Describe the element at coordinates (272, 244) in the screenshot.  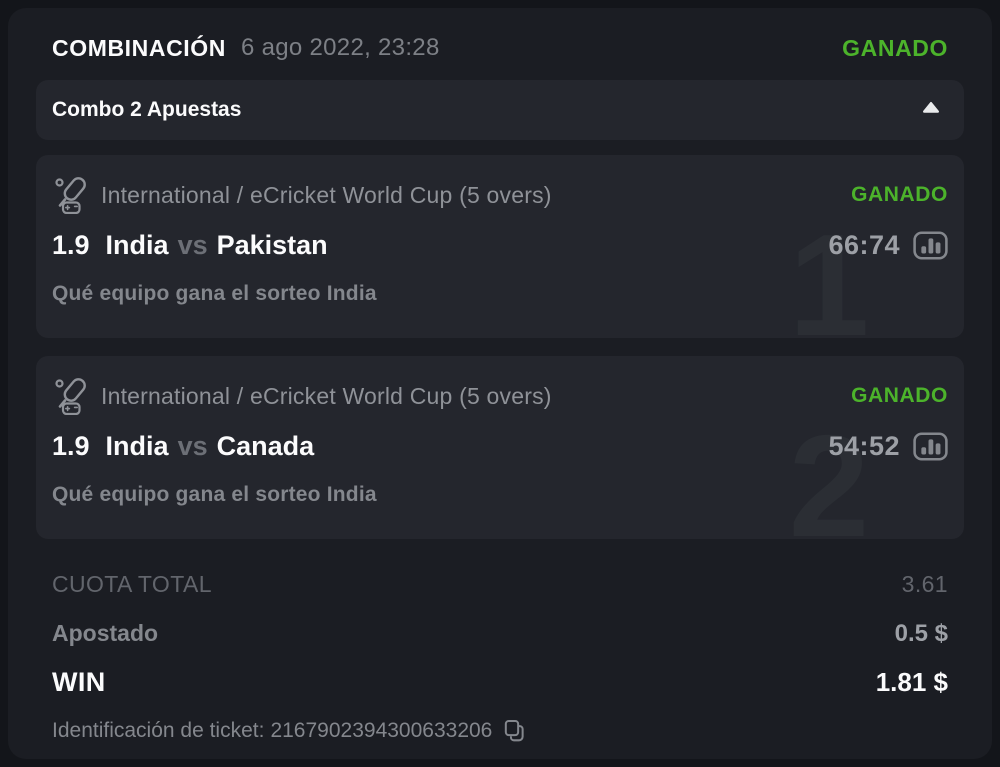
I see `away-team: Pakistan` at that location.